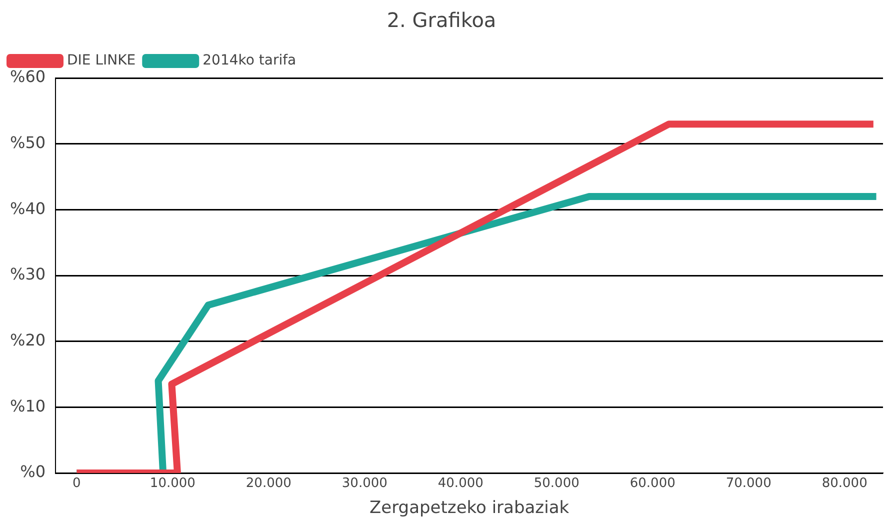 Image resolution: width=889 pixels, height=529 pixels. Describe the element at coordinates (461, 484) in the screenshot. I see `x-tick-label: 40.000` at that location.